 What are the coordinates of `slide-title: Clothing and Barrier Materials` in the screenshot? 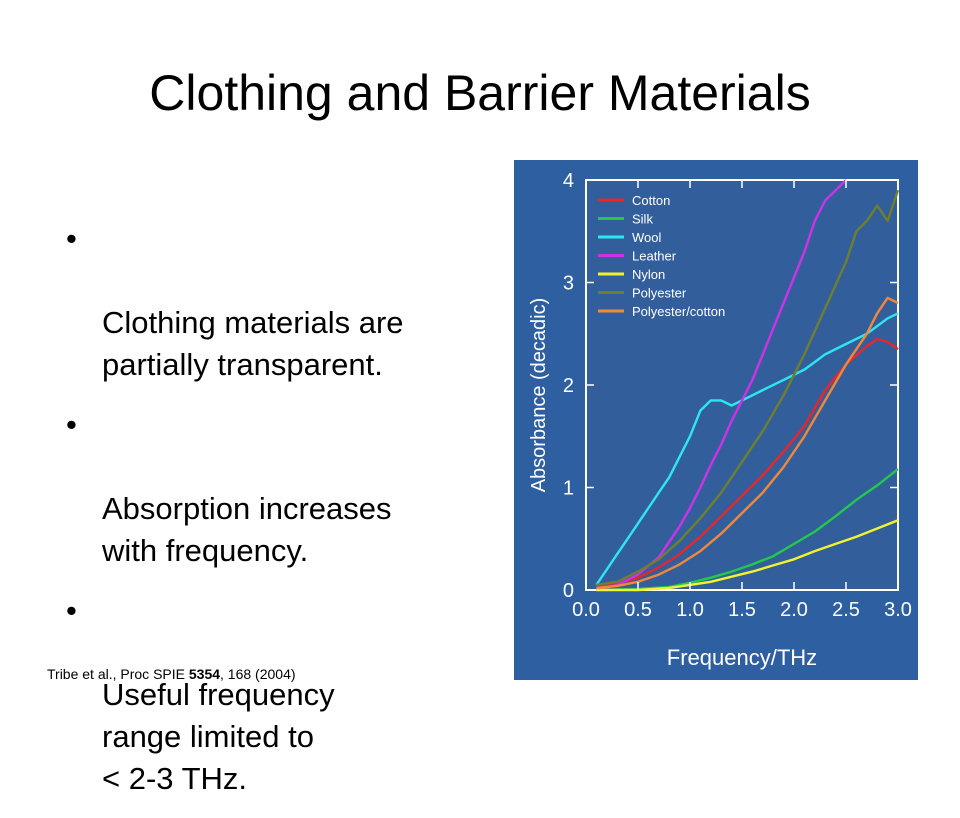 It's located at (480, 93).